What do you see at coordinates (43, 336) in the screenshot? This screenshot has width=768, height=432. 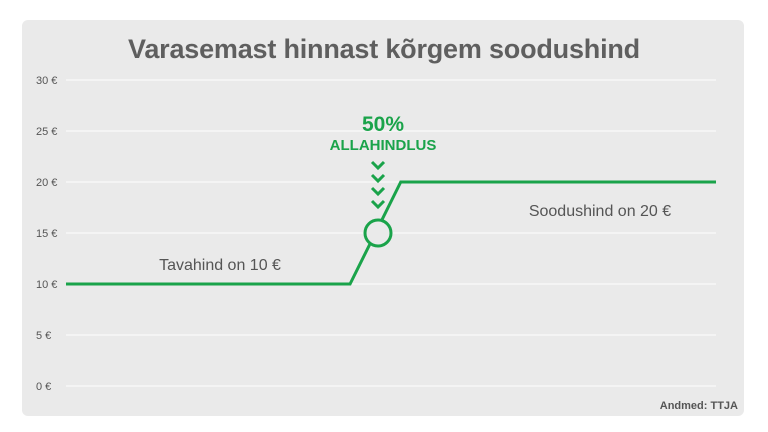 I see `y-tick-label: 5 €` at bounding box center [43, 336].